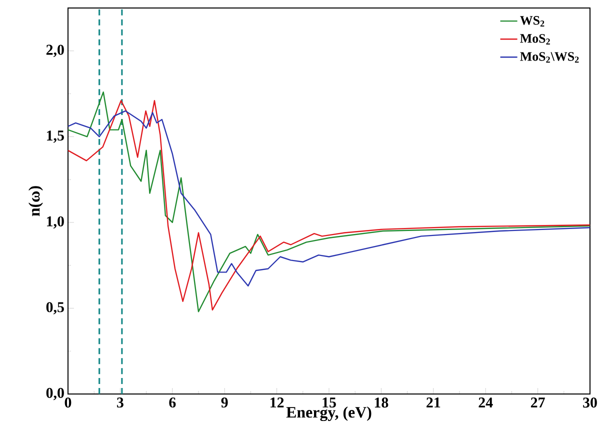 This screenshot has height=444, width=598. I want to click on y-tick-label: 0,0, so click(55, 394).